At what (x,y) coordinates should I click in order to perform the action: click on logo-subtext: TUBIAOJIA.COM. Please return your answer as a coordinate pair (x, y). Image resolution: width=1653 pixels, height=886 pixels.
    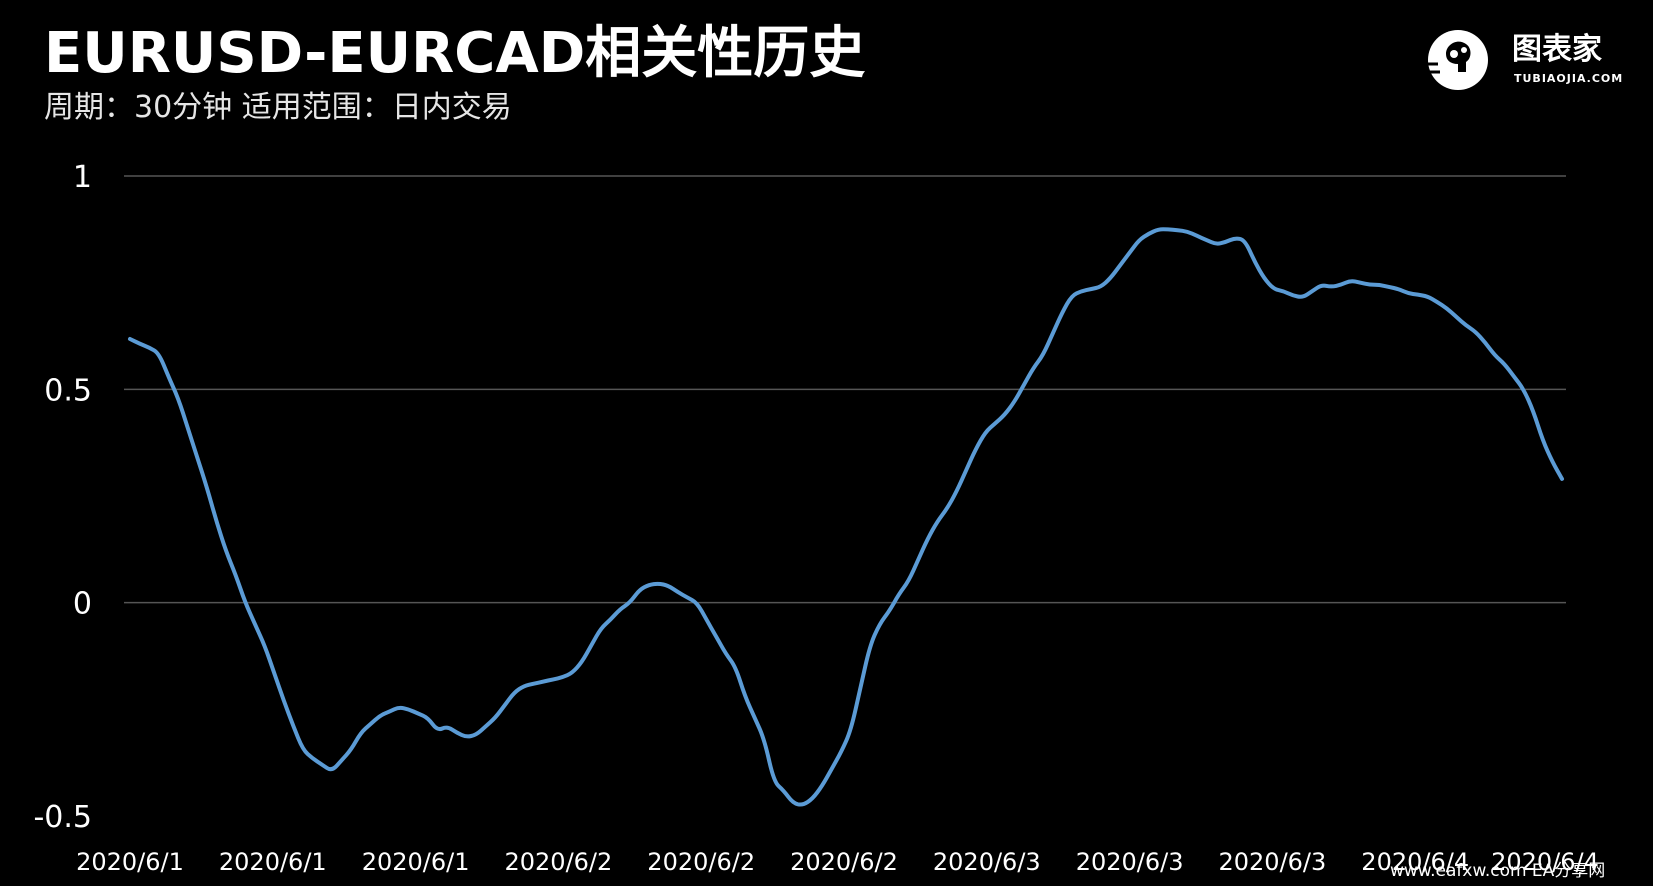
    Looking at the image, I should click on (1569, 78).